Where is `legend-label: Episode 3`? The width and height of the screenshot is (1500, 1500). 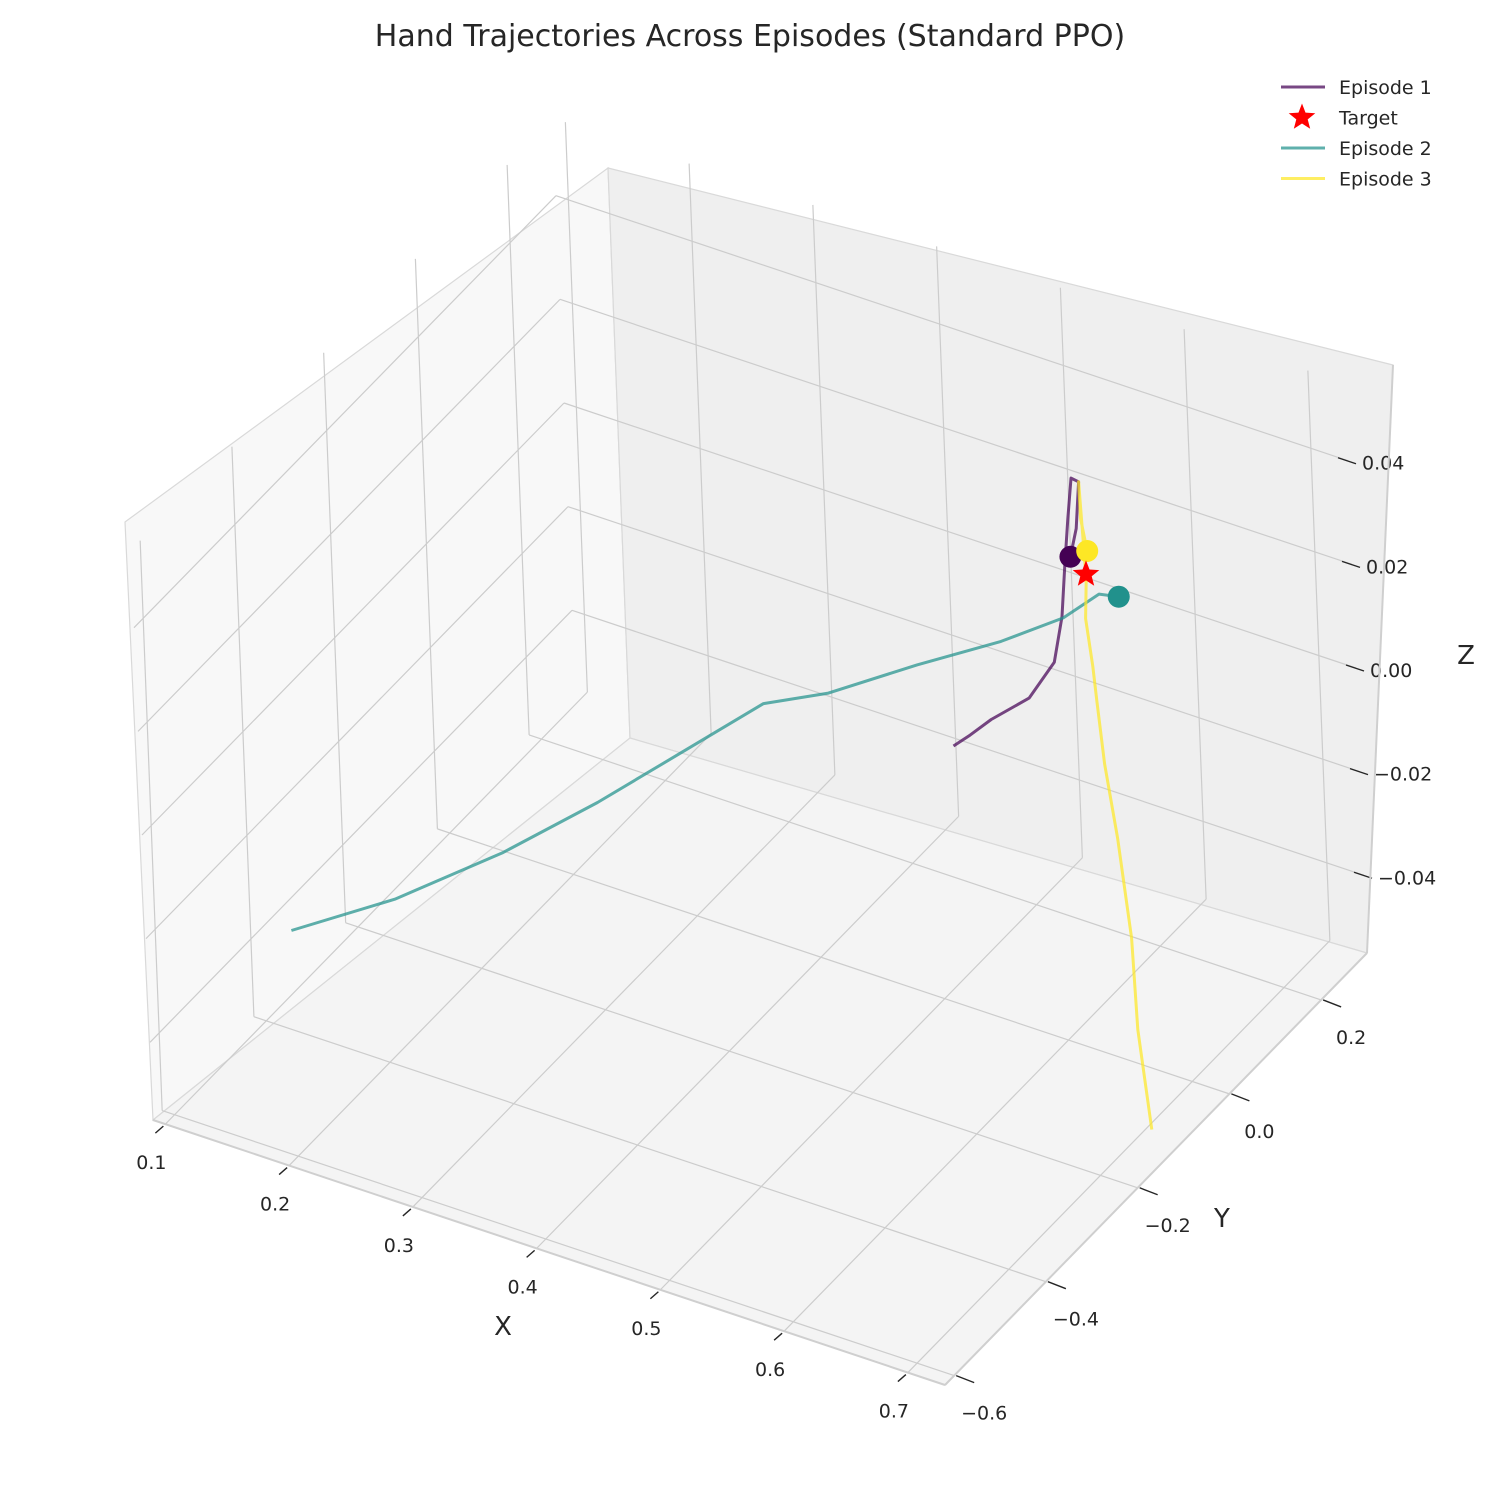
legend-label: Episode 3 is located at coordinates (1385, 180).